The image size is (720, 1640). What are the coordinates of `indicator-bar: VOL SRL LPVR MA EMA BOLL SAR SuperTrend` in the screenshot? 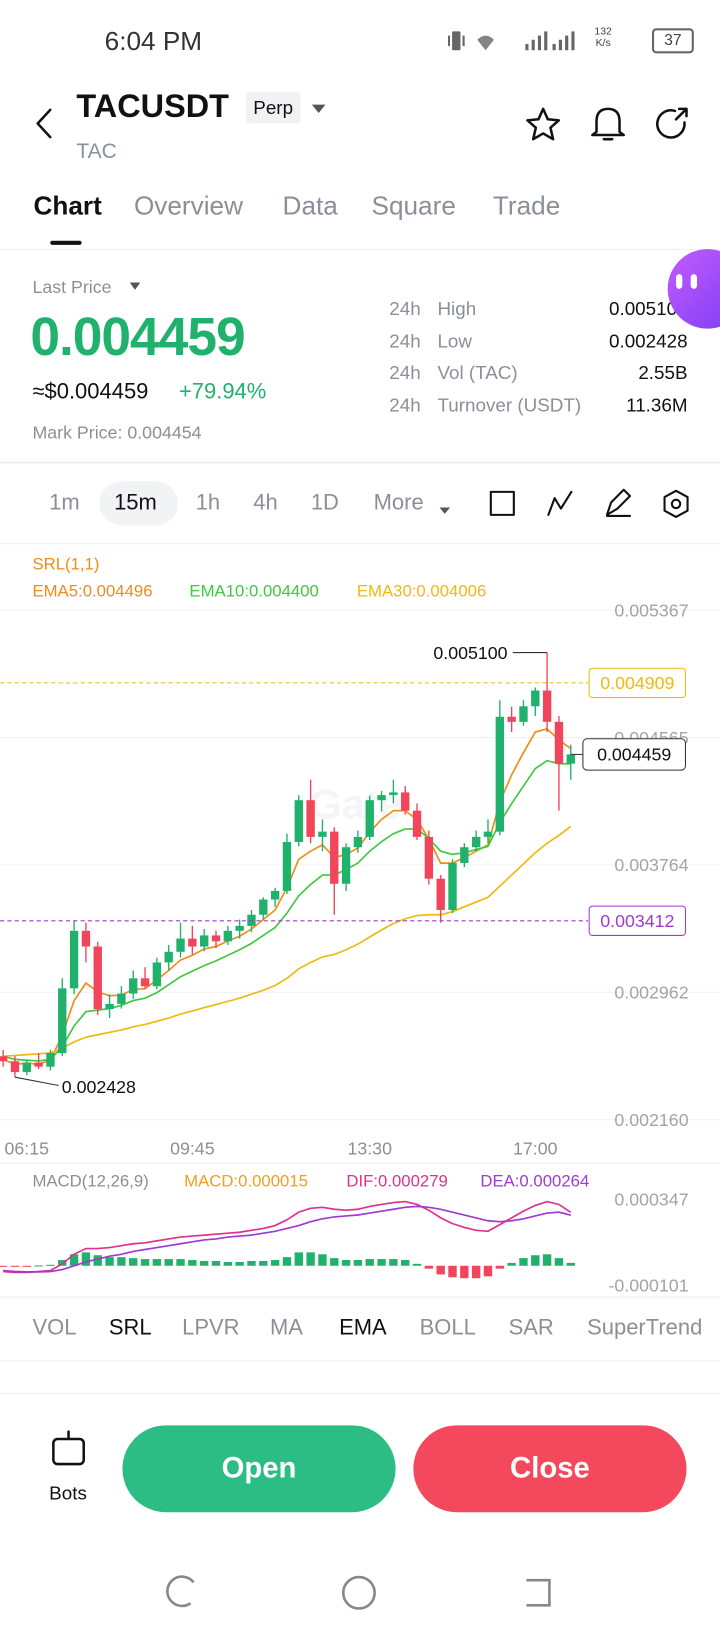 It's located at (360, 1329).